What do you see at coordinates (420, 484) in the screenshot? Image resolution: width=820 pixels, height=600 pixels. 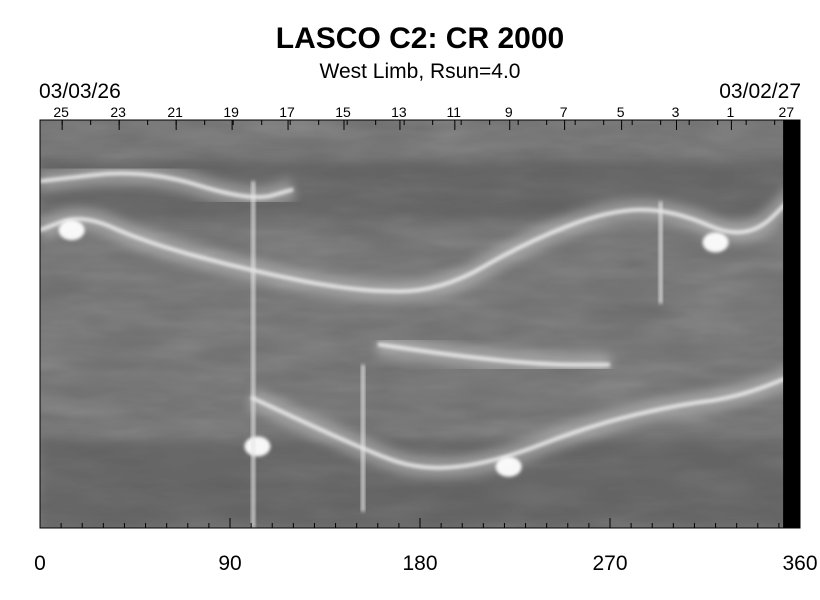 I see `heatmap-dark-band` at bounding box center [420, 484].